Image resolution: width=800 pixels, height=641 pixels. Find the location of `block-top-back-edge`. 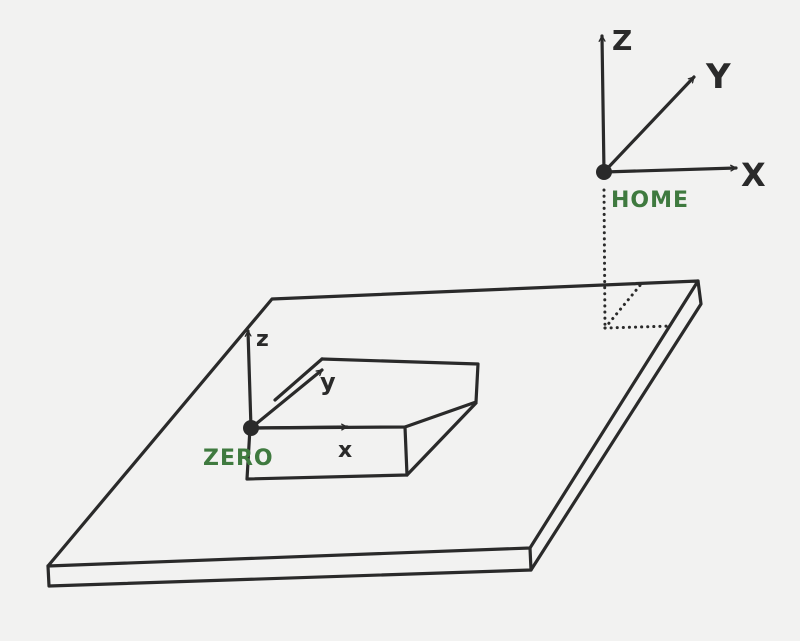

block-top-back-edge is located at coordinates (298, 379).